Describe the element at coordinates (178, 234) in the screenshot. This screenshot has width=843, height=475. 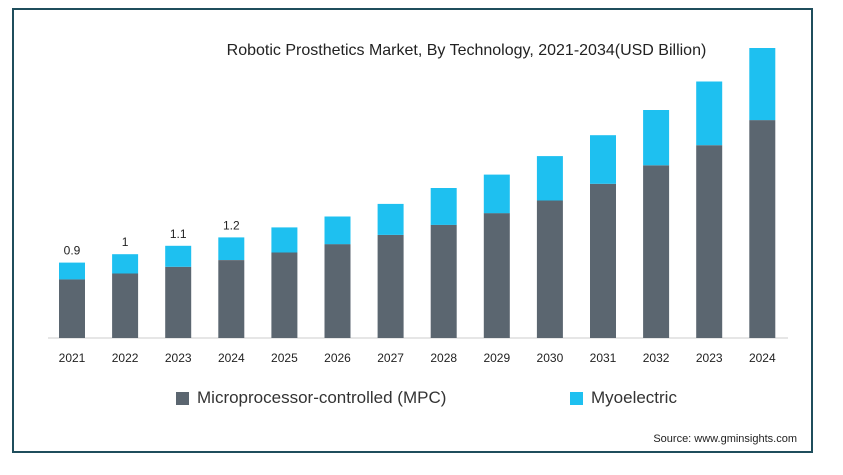
I see `data-label: 1.1` at that location.